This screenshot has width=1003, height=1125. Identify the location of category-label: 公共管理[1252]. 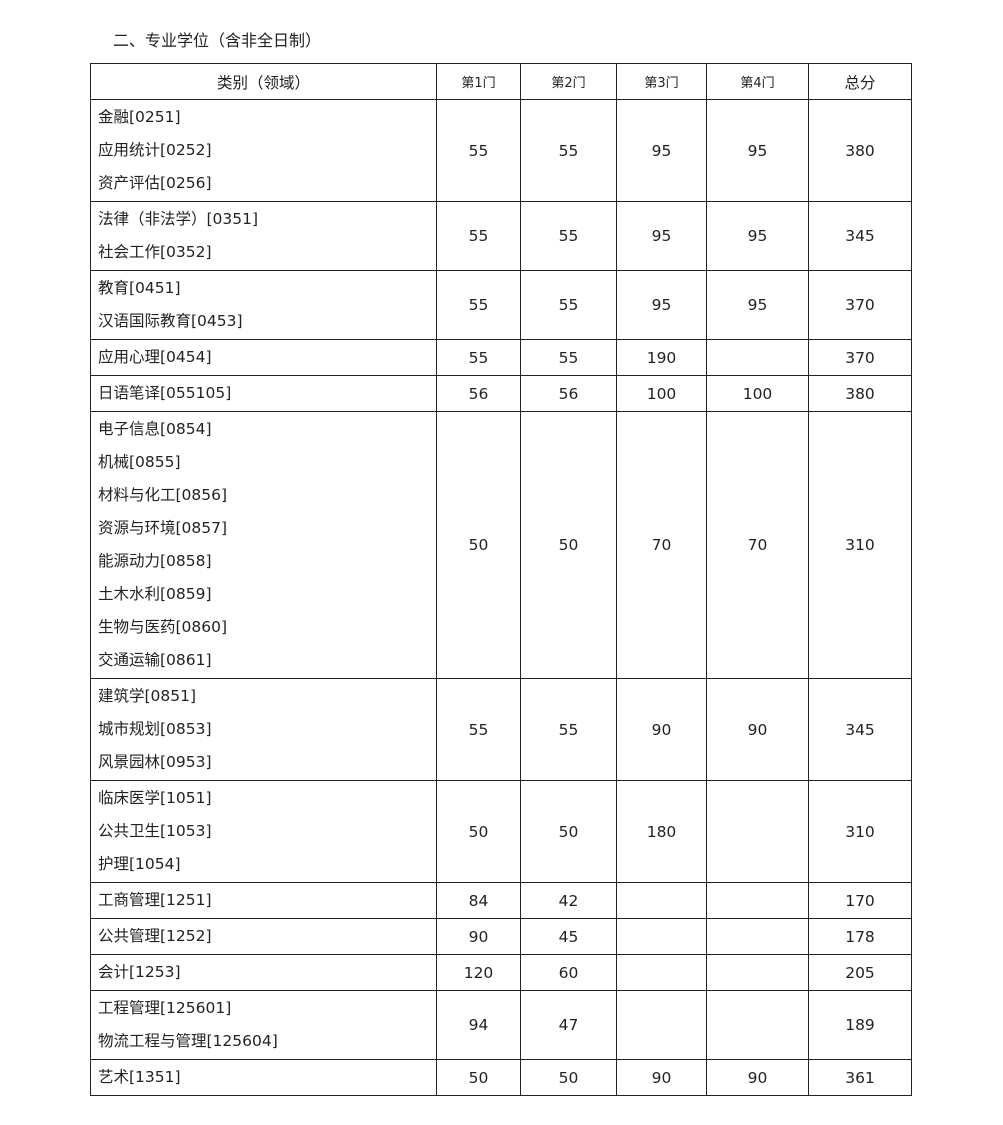
(155, 936).